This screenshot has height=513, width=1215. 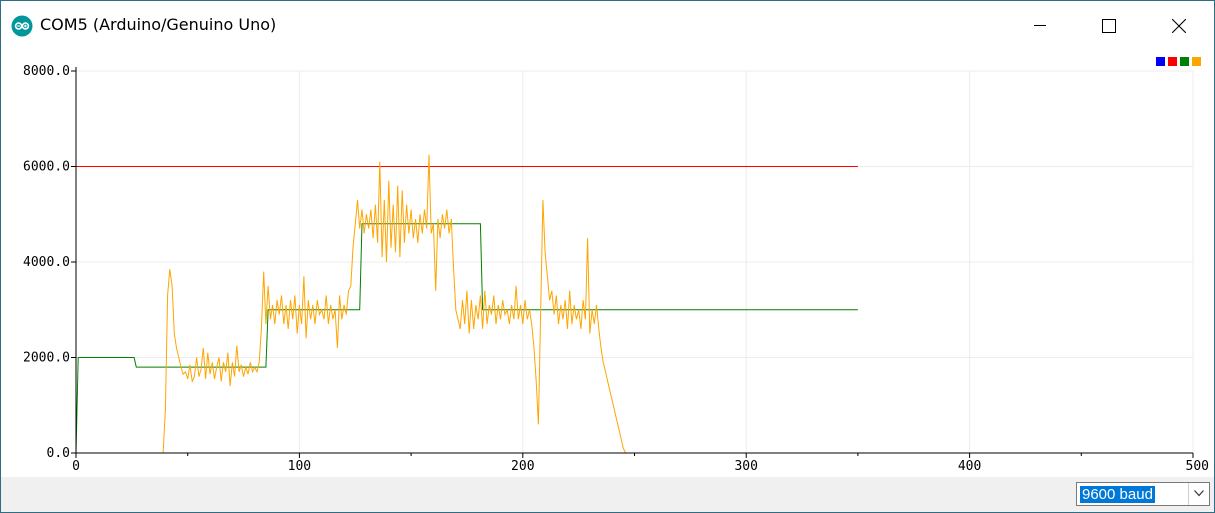 What do you see at coordinates (969, 466) in the screenshot?
I see `x-tick-label: 400` at bounding box center [969, 466].